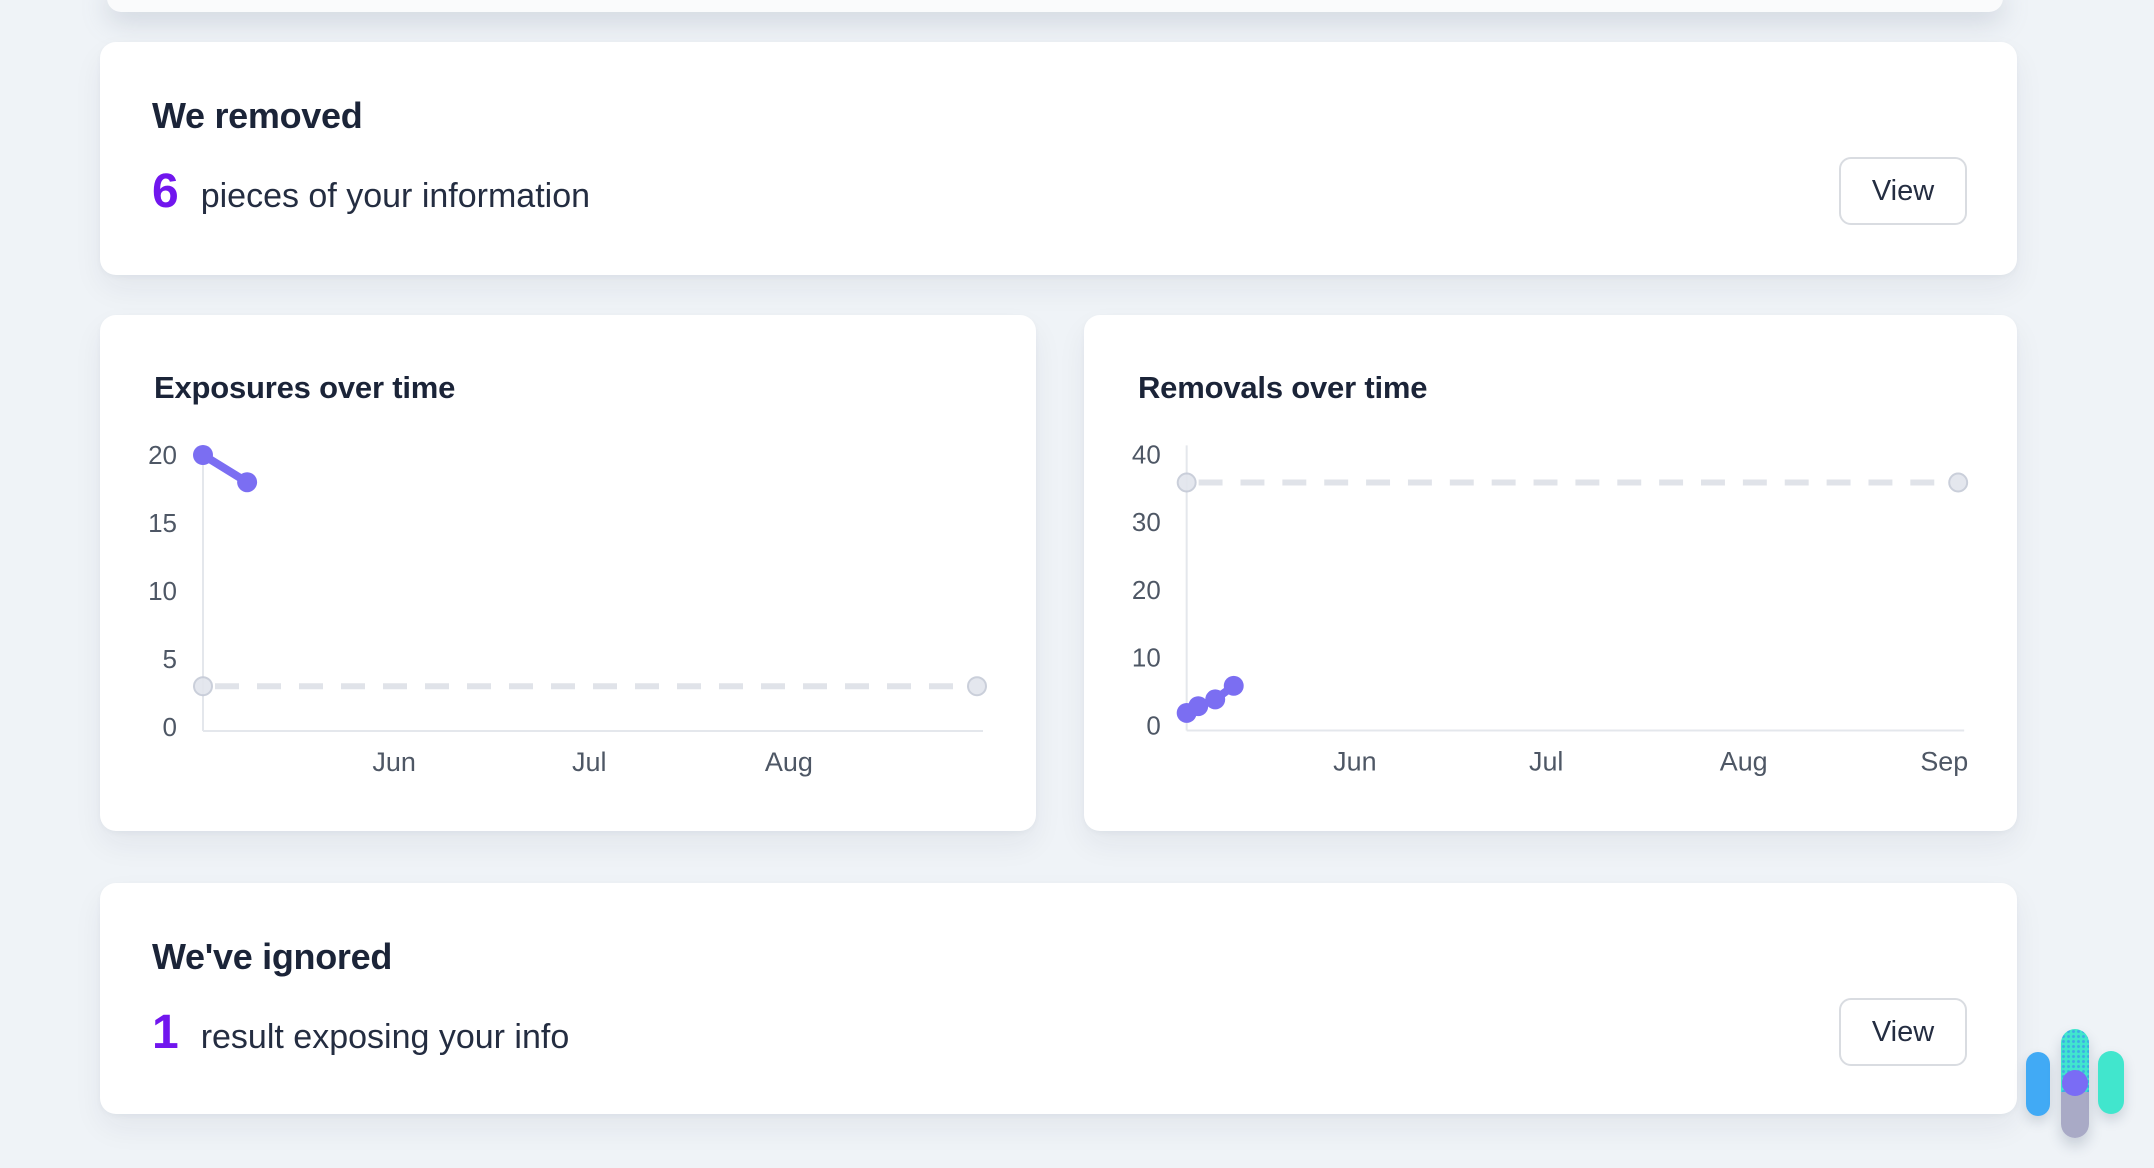 The height and width of the screenshot is (1168, 2154). Describe the element at coordinates (1146, 455) in the screenshot. I see `y-tick-label: 40` at that location.